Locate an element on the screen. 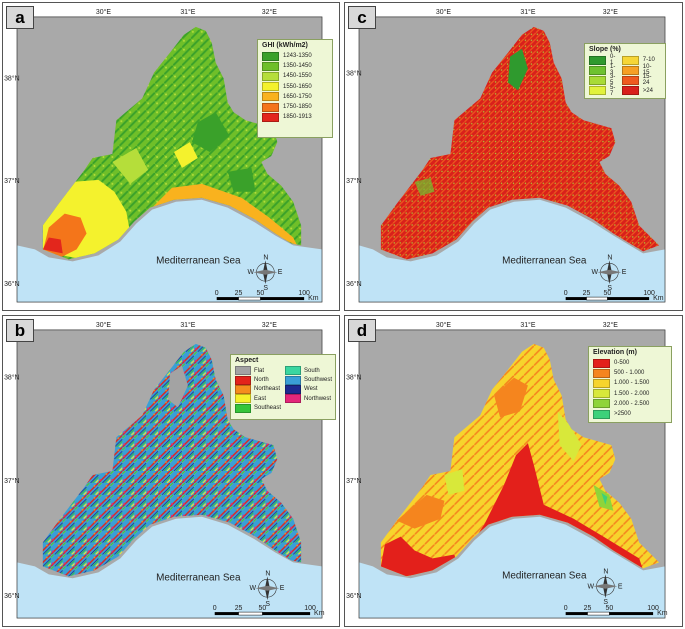 The width and height of the screenshot is (685, 629). ghi-zones is located at coordinates (170, 186).